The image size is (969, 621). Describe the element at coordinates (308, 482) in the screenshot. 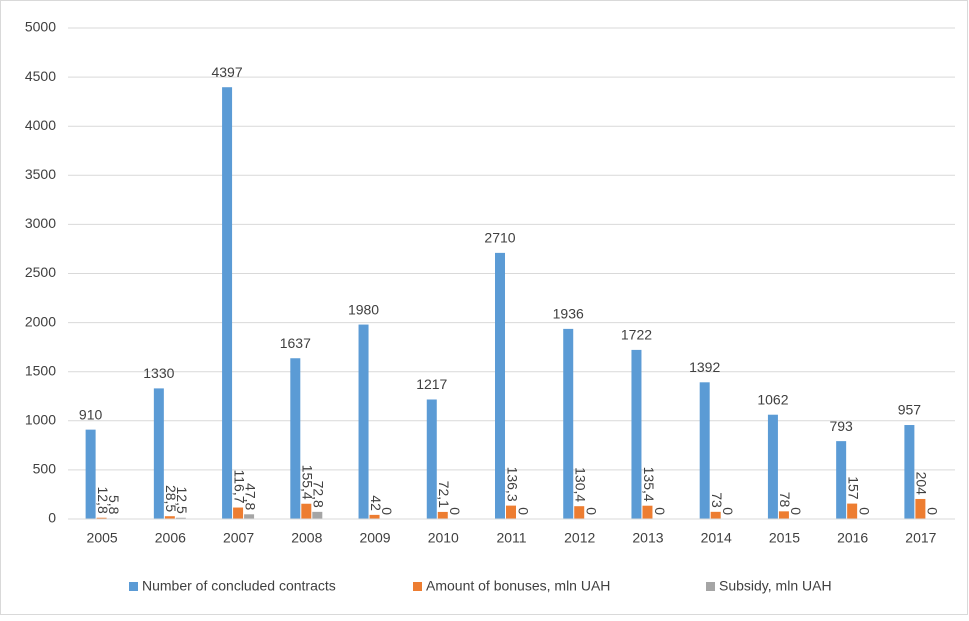

I see `data-label: 155,4` at that location.